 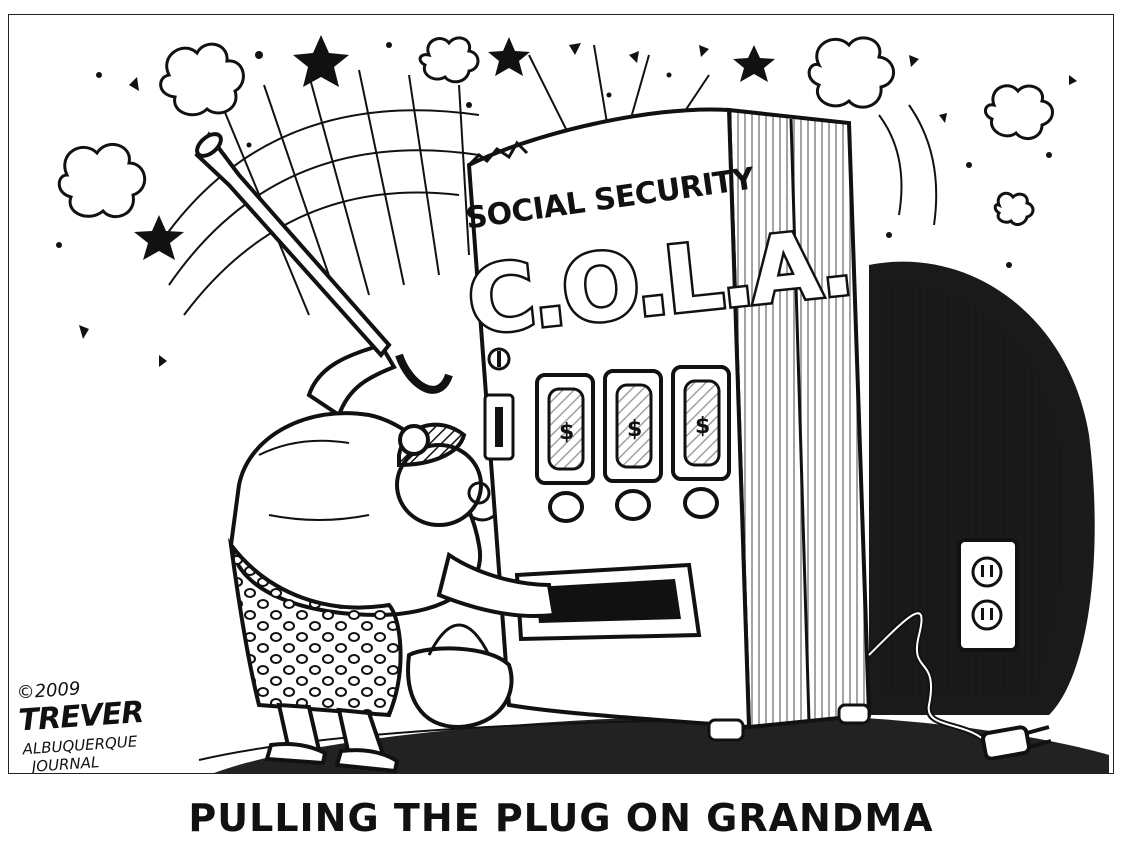 I want to click on cartoon-caption: PULLING THE PLUG ON GRANDMA, so click(x=561, y=818).